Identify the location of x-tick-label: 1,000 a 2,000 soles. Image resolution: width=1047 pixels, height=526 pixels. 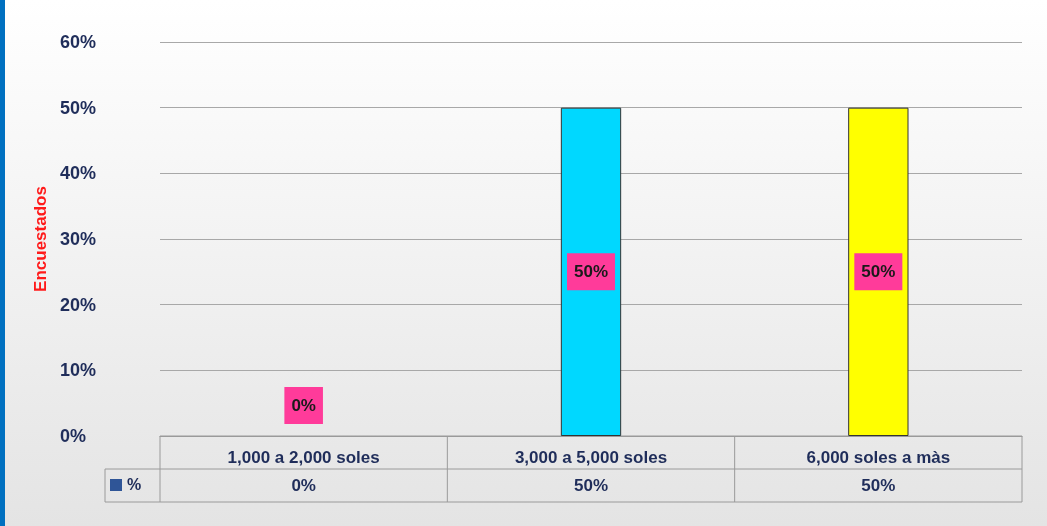
(303, 457).